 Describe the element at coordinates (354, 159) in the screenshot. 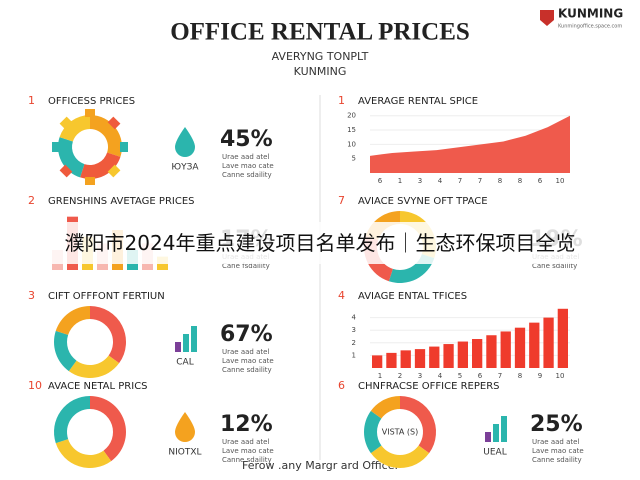

I see `y-tick-label: 5` at that location.